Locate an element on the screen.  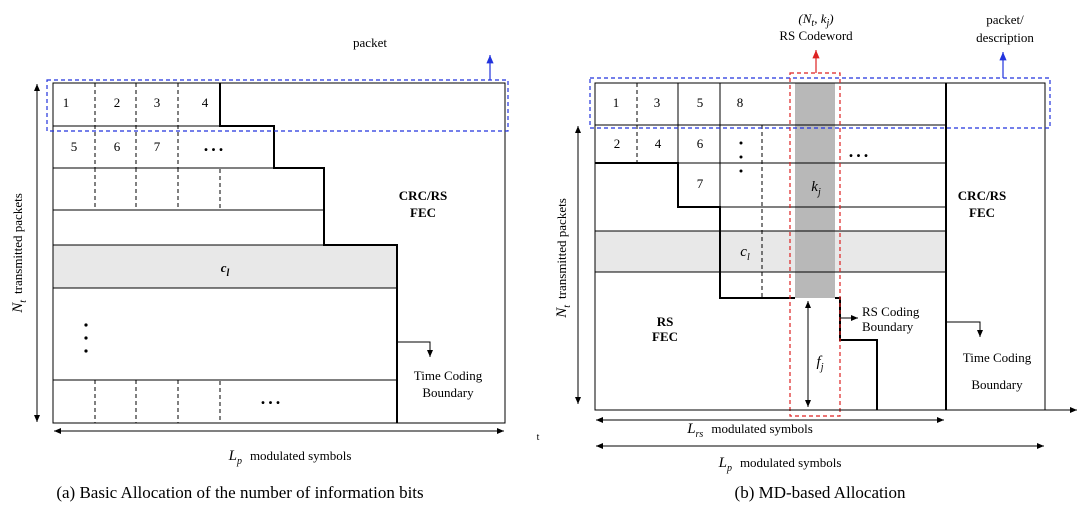
caption: (b) MD-based Allocation is located at coordinates (820, 492).